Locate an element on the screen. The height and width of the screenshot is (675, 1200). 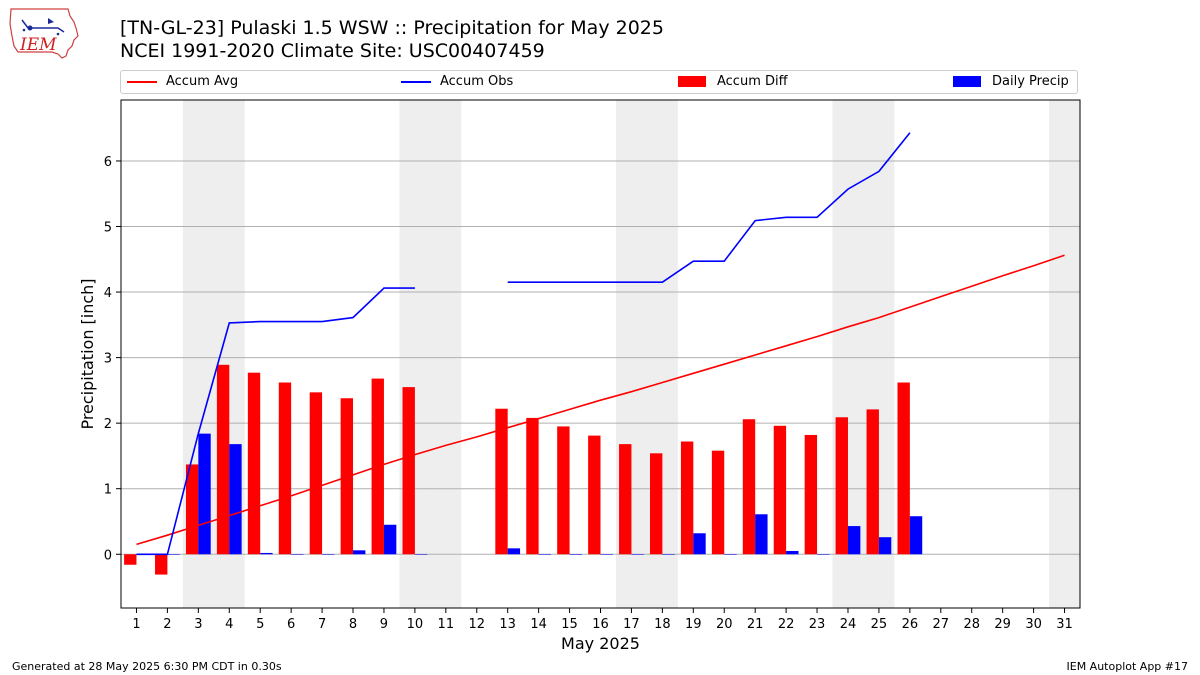
y-tick-label: 6 is located at coordinates (108, 162).